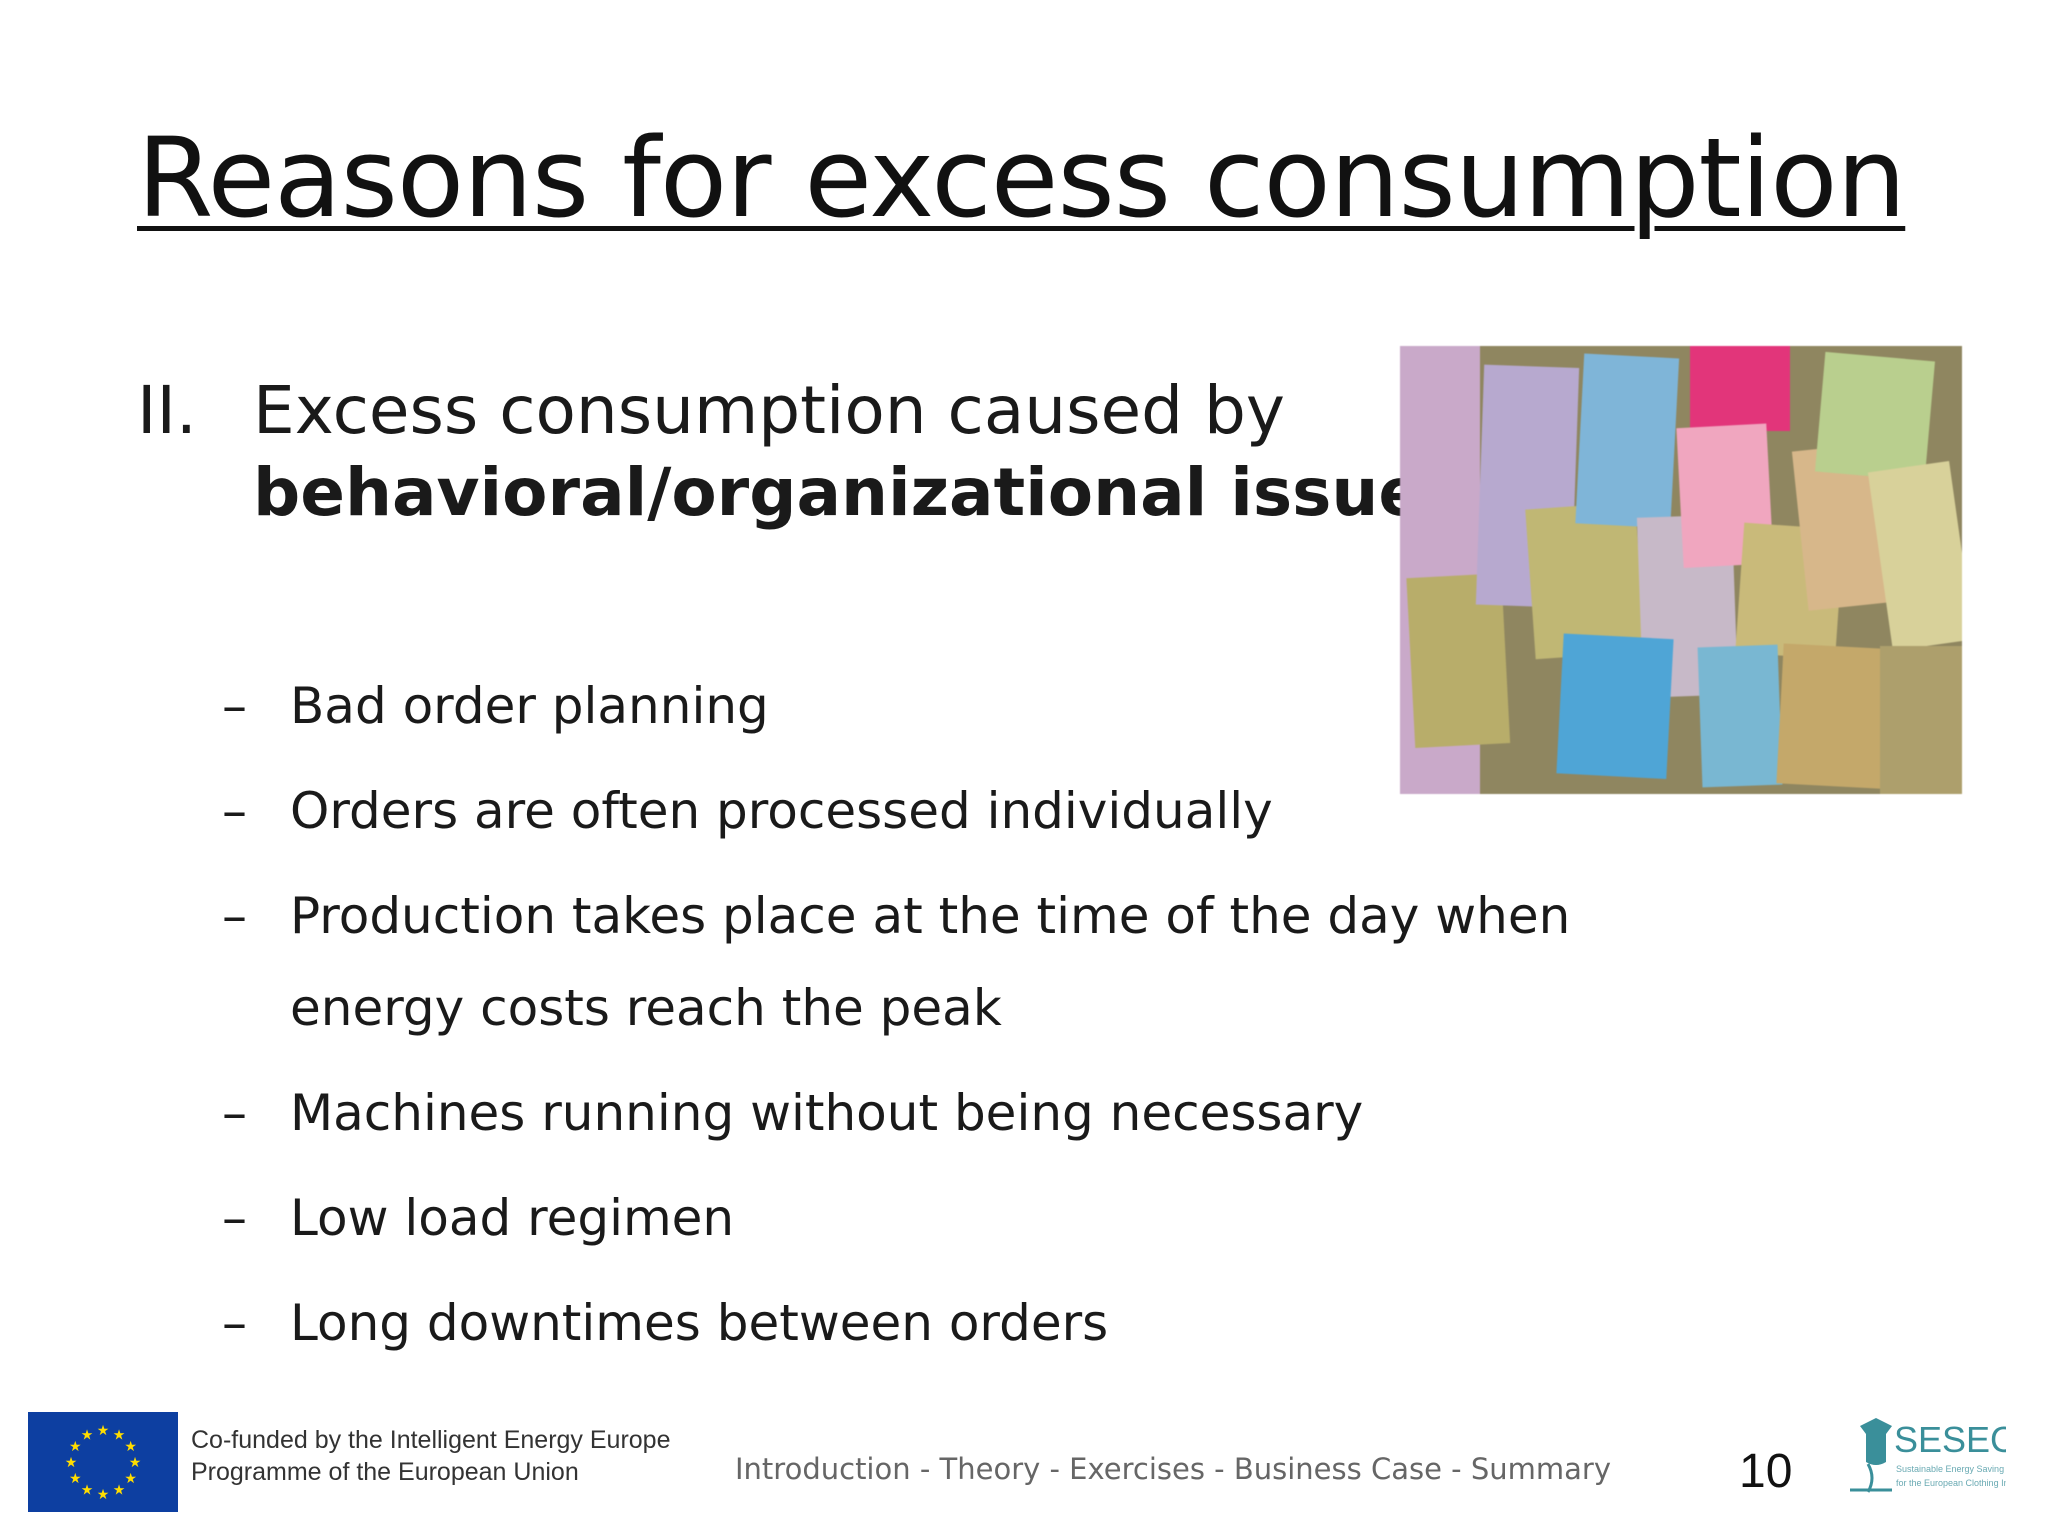 The image size is (2048, 1536). Describe the element at coordinates (1766, 1471) in the screenshot. I see `page-number: 10` at that location.